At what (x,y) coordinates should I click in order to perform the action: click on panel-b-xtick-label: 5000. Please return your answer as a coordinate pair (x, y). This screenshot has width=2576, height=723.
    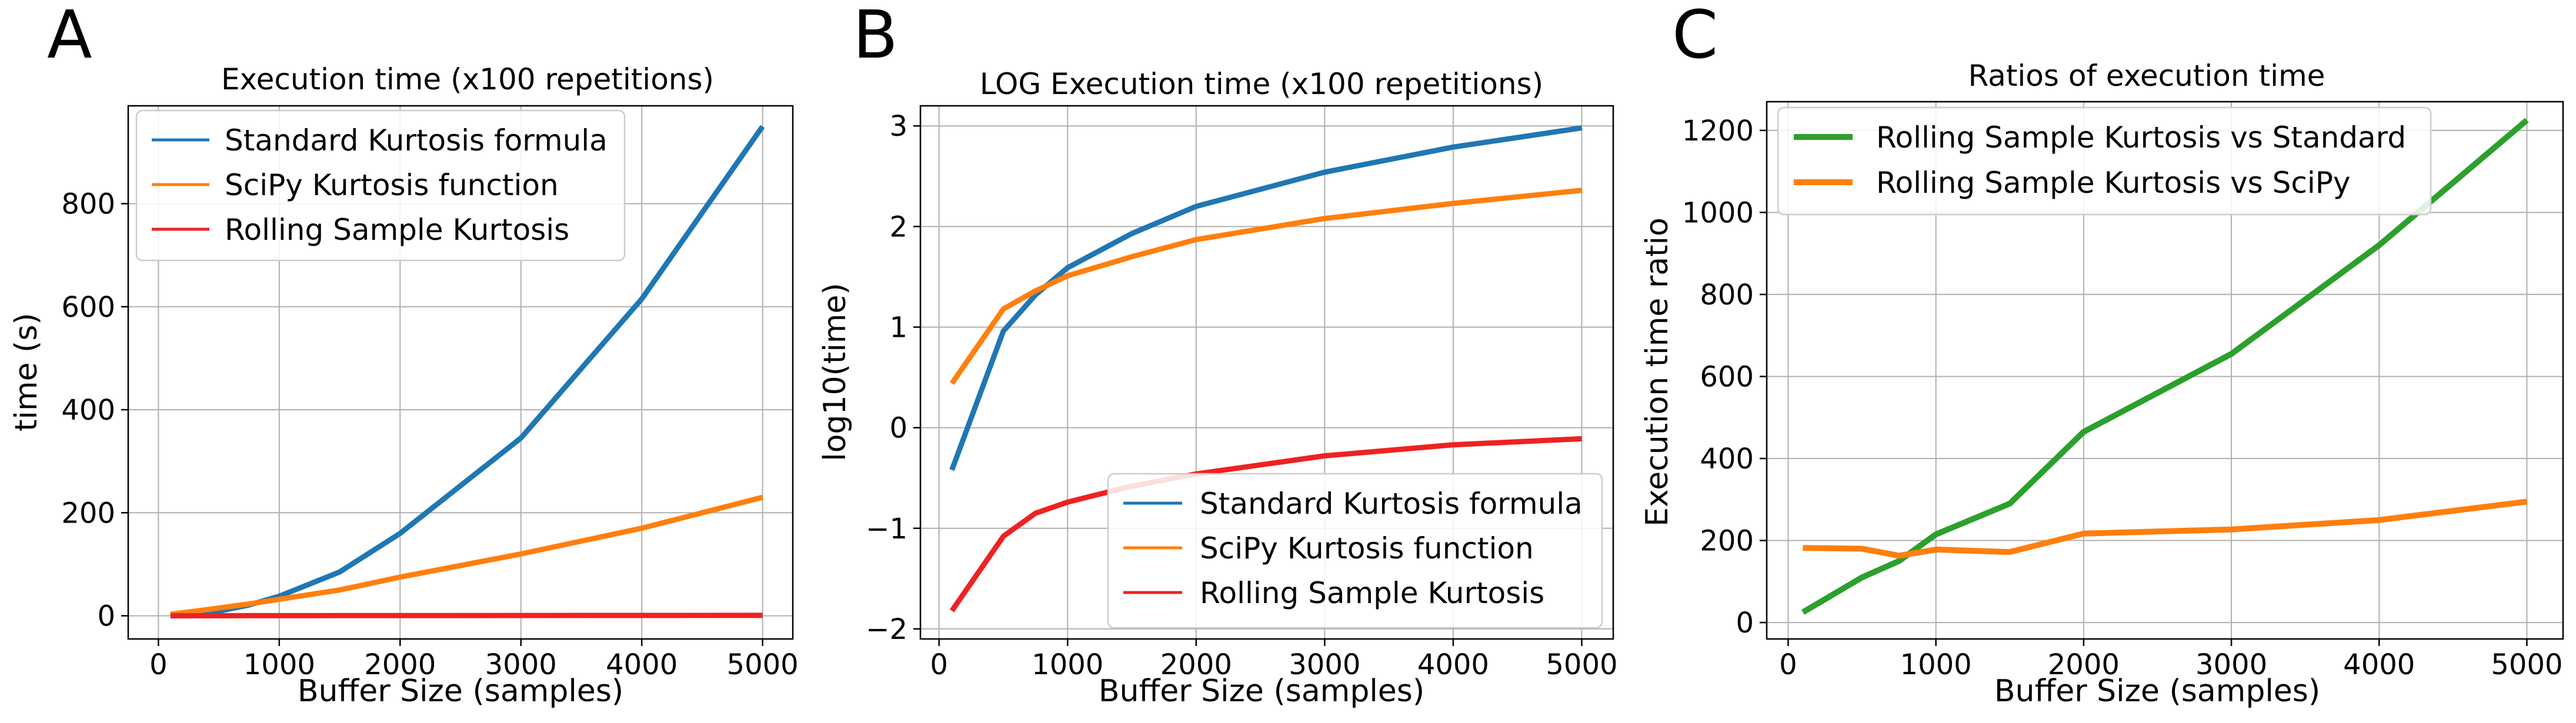
    Looking at the image, I should click on (1581, 664).